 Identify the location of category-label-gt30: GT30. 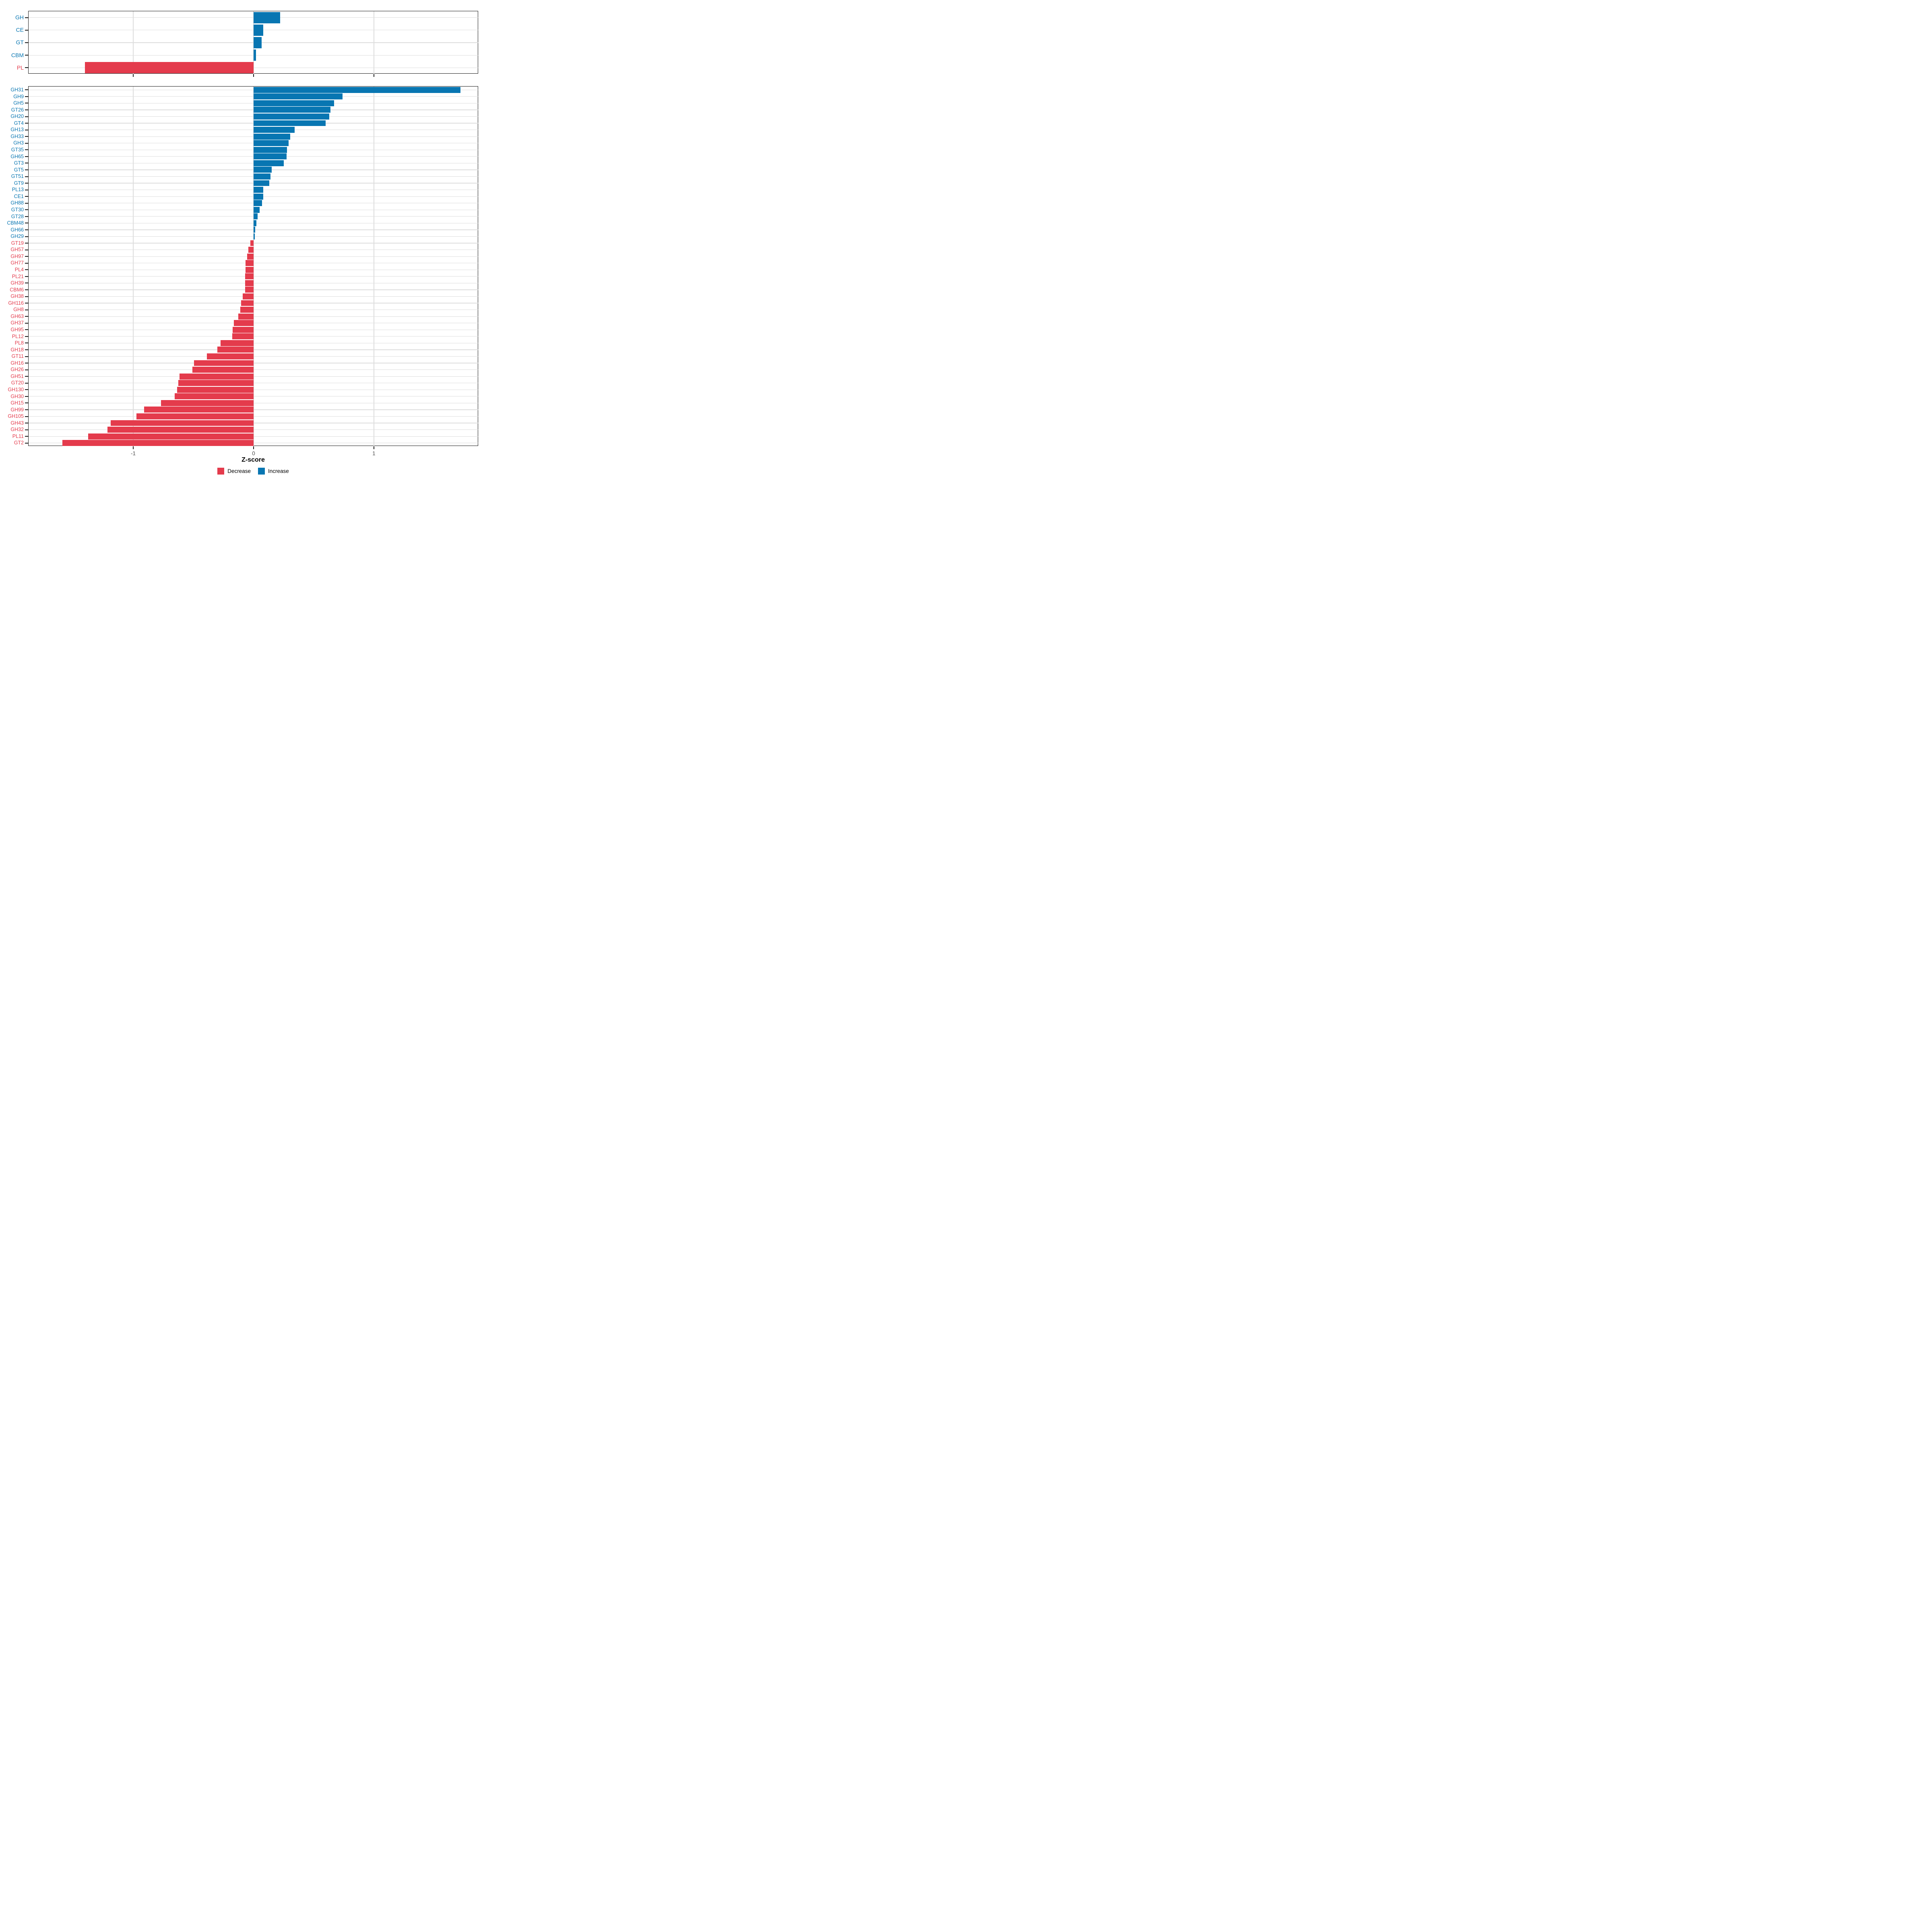
(17, 210).